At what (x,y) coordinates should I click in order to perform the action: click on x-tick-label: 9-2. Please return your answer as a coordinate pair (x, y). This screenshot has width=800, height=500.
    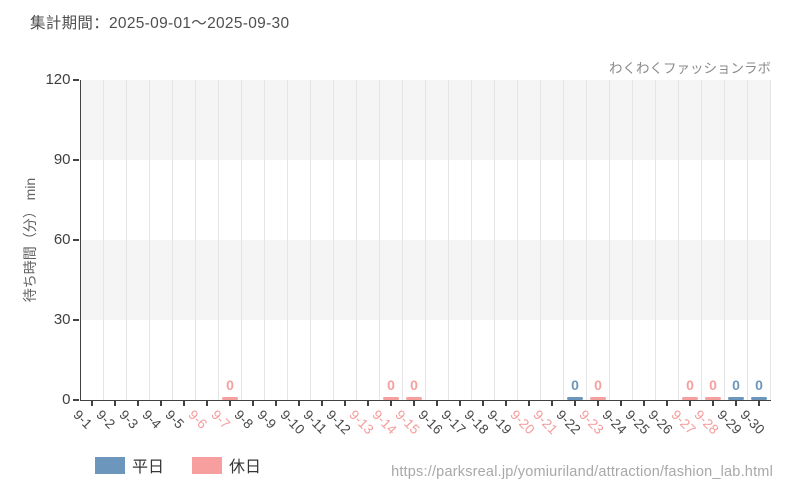
    Looking at the image, I should click on (106, 419).